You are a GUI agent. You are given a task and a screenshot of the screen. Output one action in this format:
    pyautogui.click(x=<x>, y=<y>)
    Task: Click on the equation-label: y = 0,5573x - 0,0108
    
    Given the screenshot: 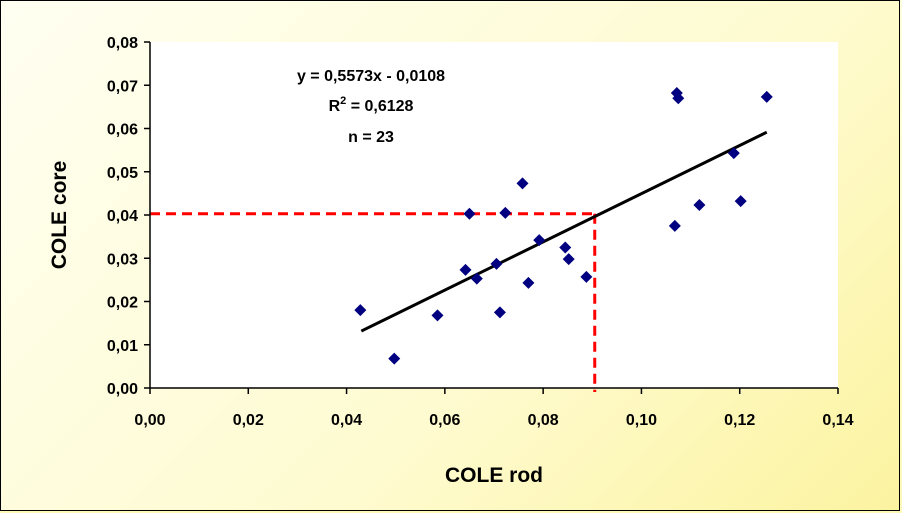 What is the action you would take?
    pyautogui.click(x=371, y=76)
    